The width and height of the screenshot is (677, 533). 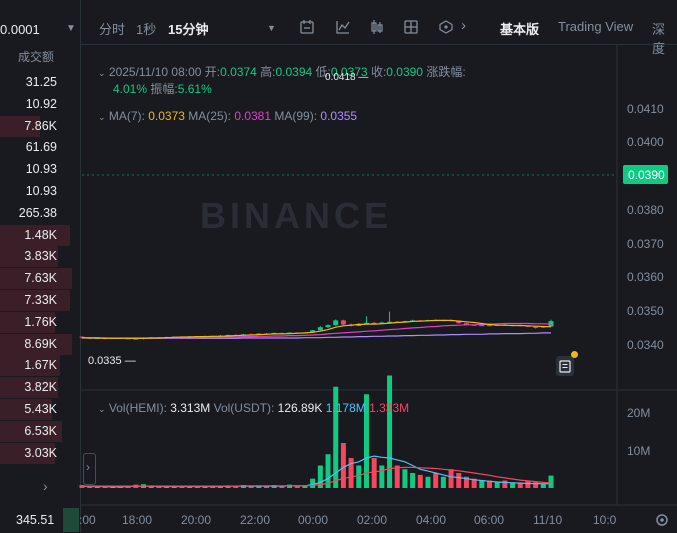 What do you see at coordinates (574, 354) in the screenshot?
I see `notification-dot` at bounding box center [574, 354].